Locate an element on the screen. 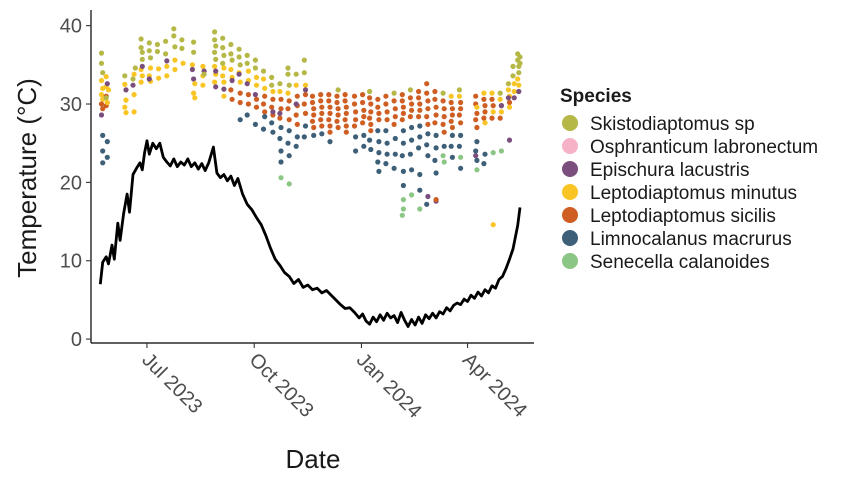 The height and width of the screenshot is (480, 864). legend-label: Leptodiaptomus sicilis is located at coordinates (683, 216).